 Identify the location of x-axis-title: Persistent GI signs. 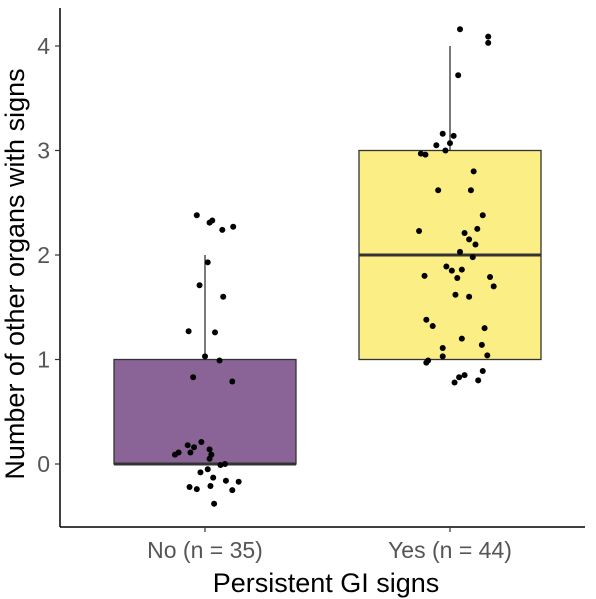
(326, 583).